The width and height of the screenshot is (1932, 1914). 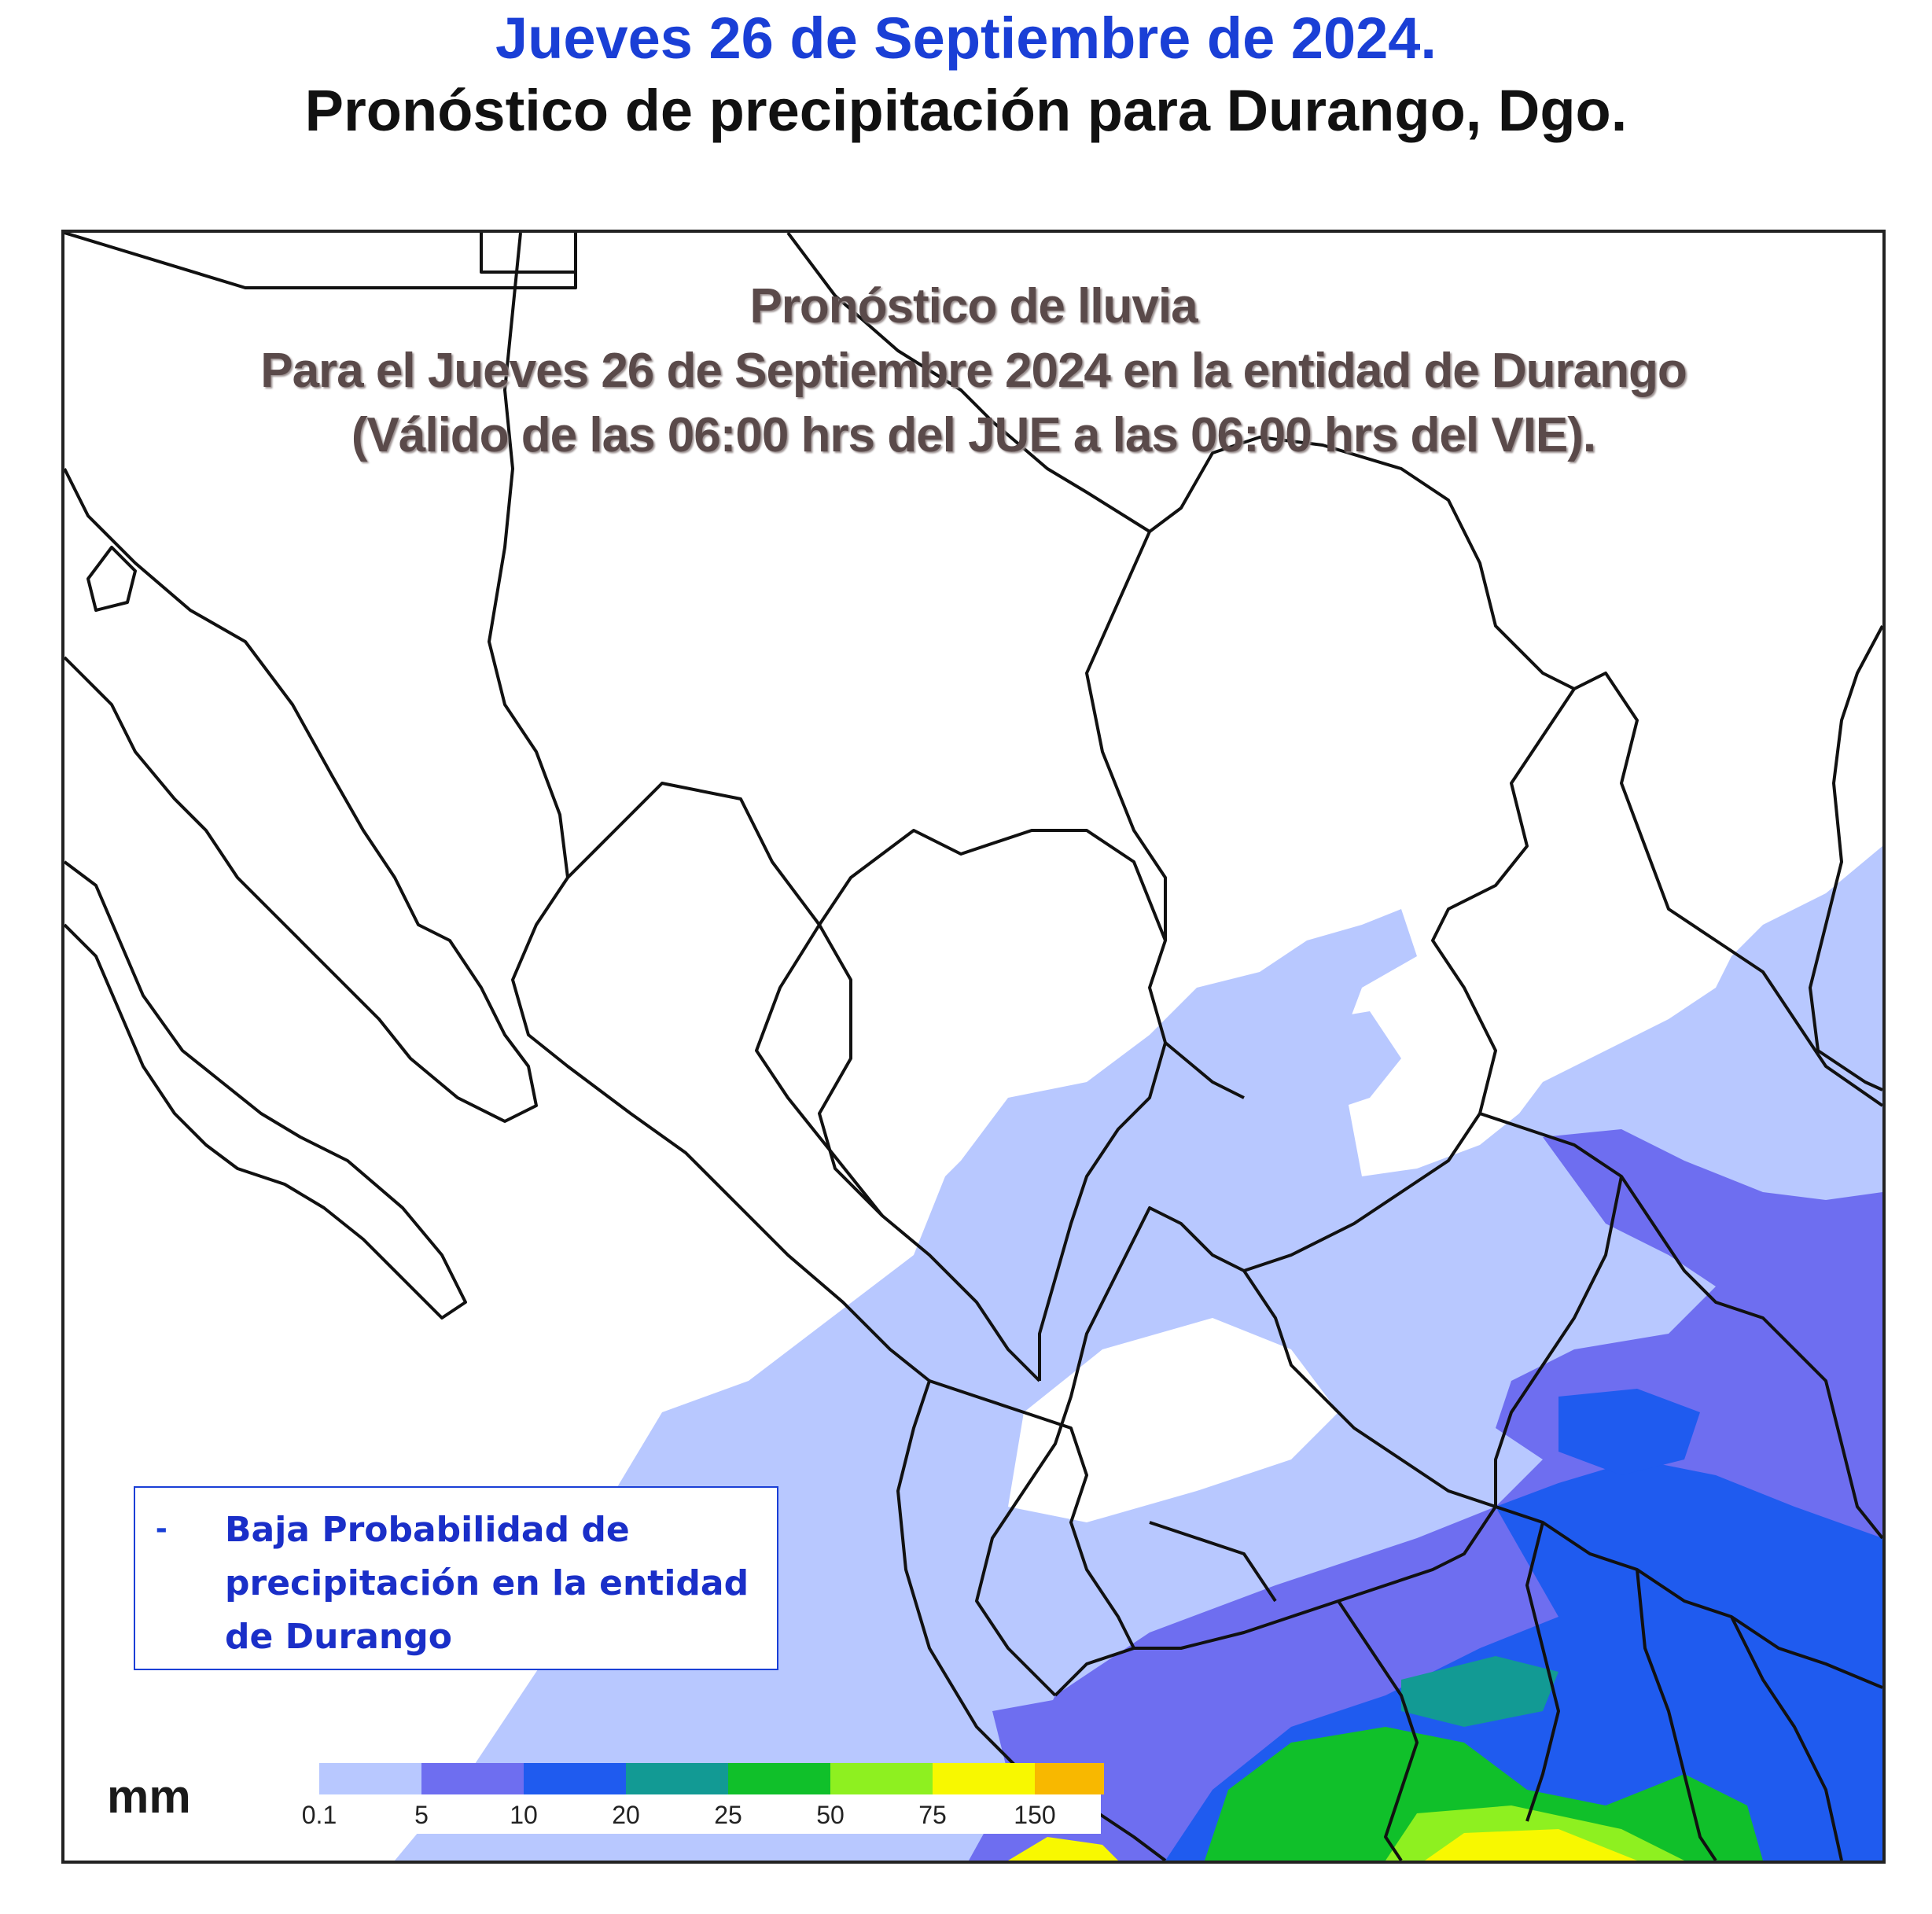 What do you see at coordinates (1484, 1794) in the screenshot?
I see `rain-area-green` at bounding box center [1484, 1794].